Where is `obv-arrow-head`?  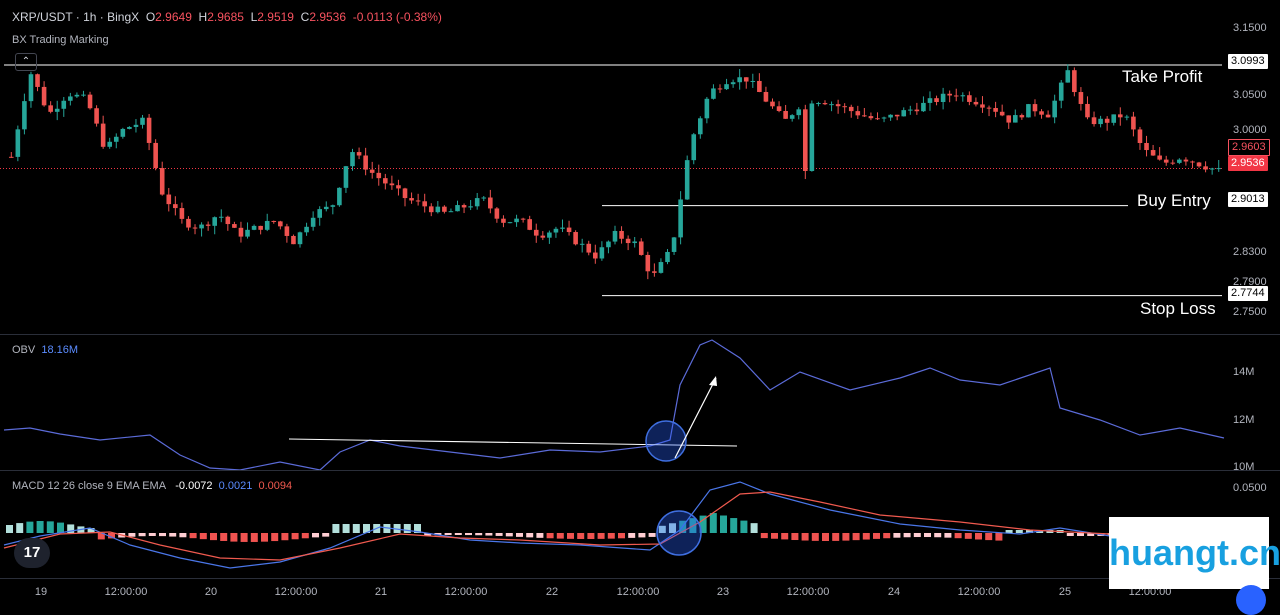
obv-arrow-head is located at coordinates (713, 381).